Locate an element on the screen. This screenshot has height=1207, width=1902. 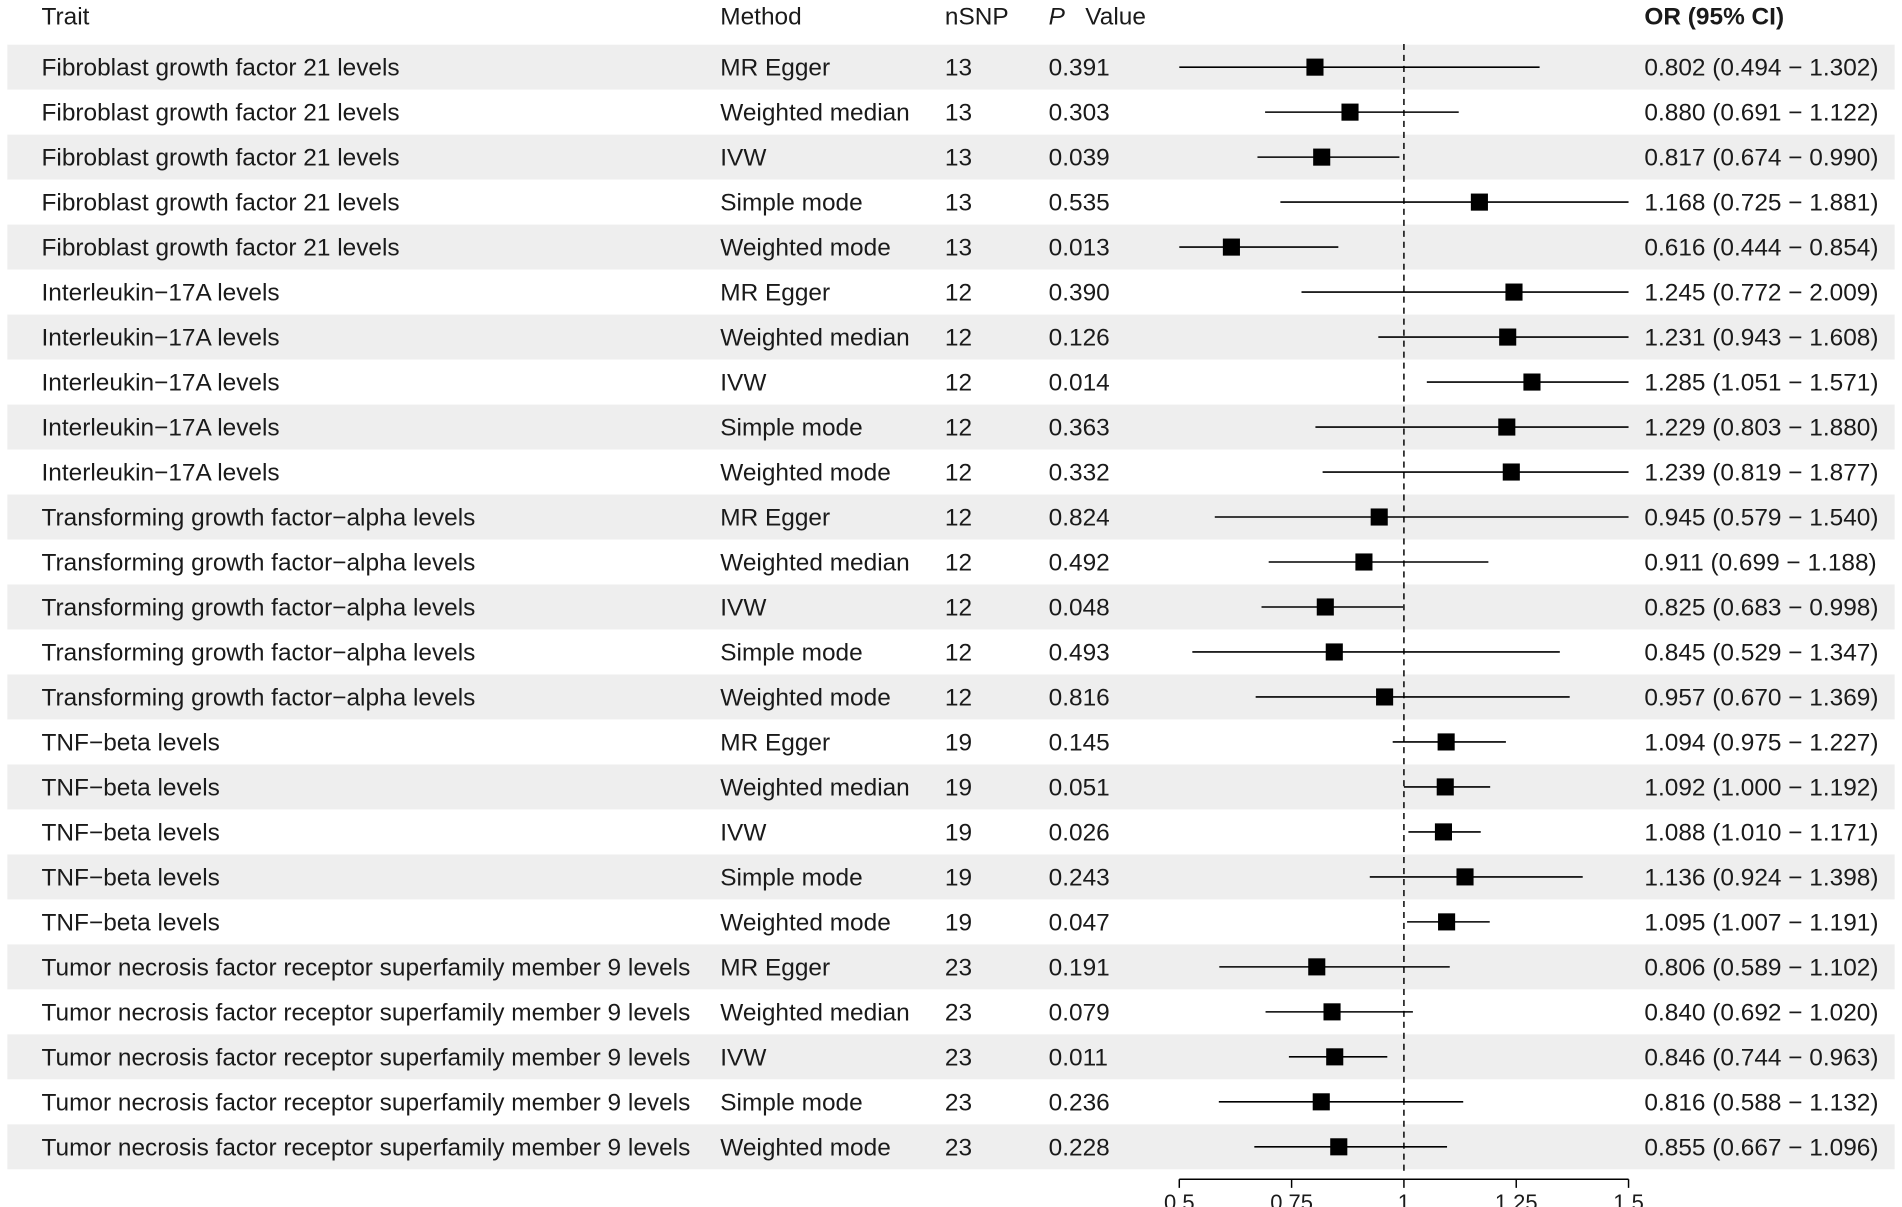
or-ci-cell: 0.817 (0.674 − 0.990) is located at coordinates (1761, 158).